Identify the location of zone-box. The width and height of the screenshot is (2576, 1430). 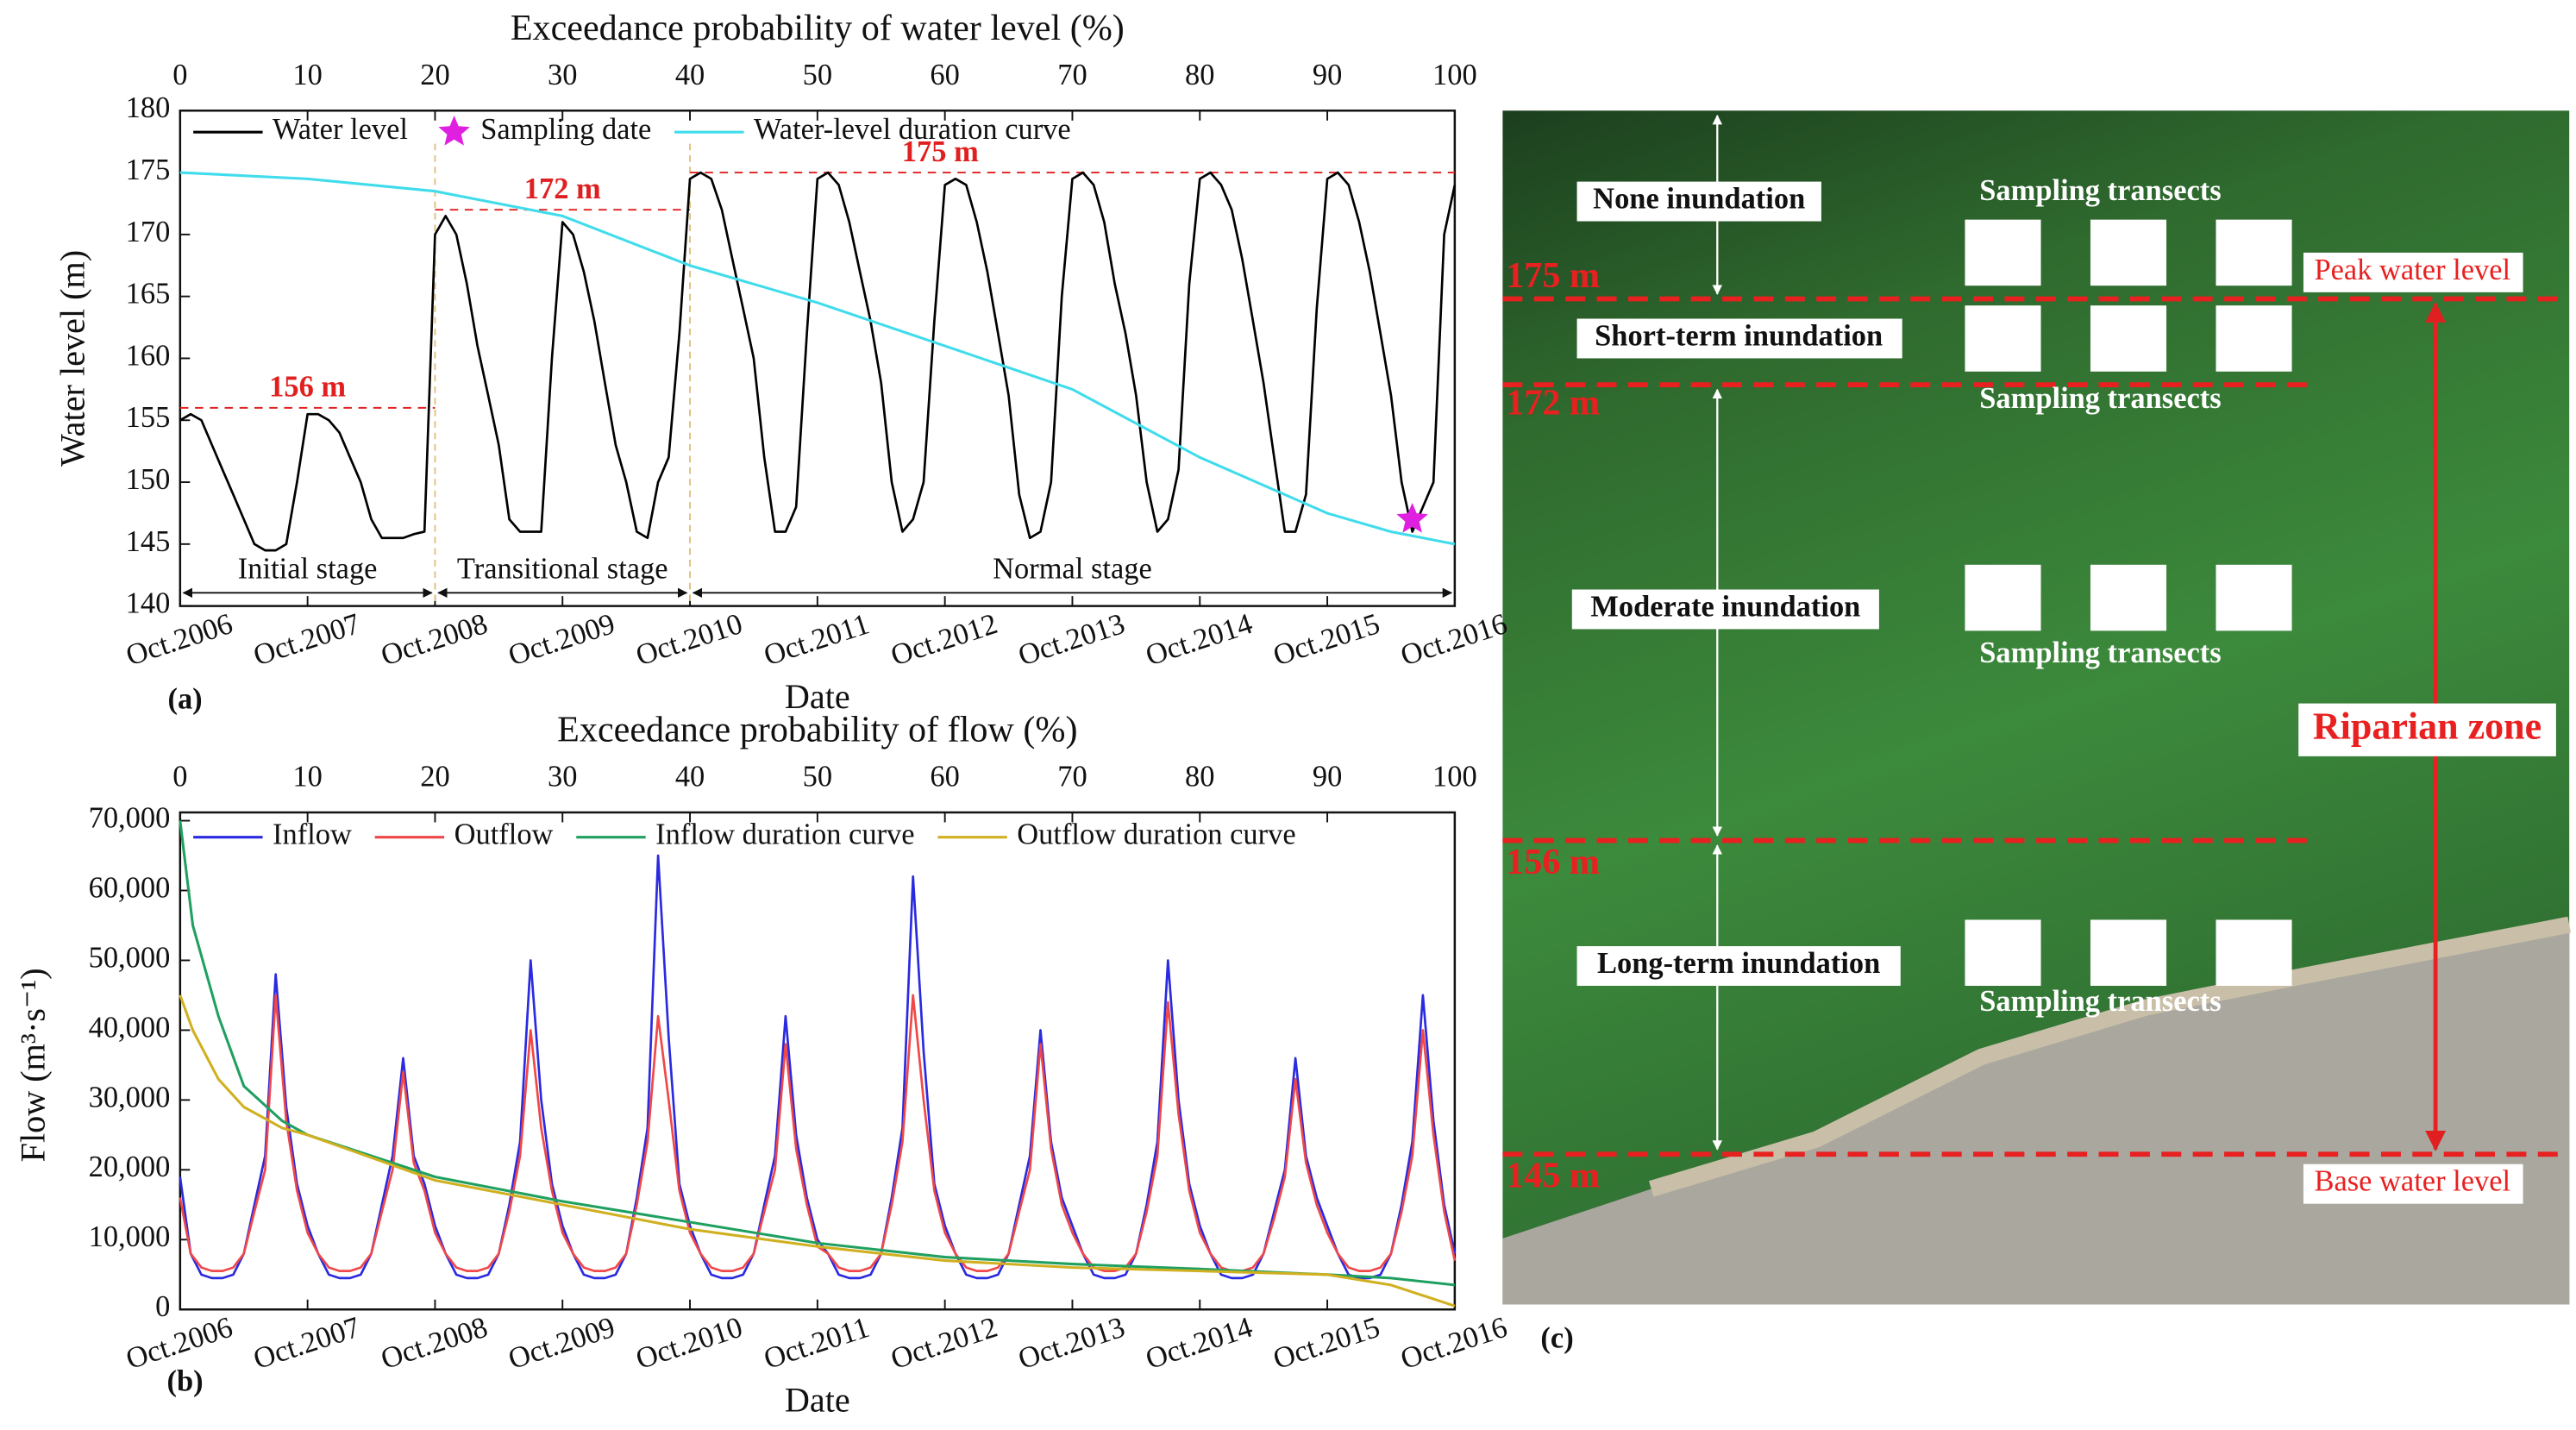
(2427, 729).